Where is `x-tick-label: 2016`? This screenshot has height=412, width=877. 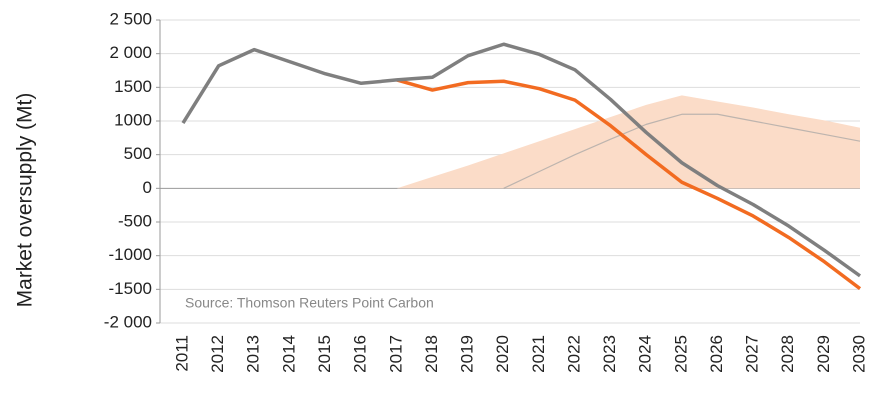
x-tick-label: 2016 is located at coordinates (360, 354).